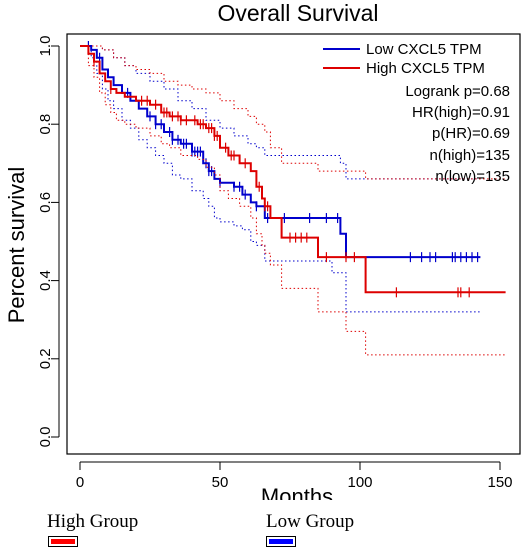 This screenshot has width=524, height=550. I want to click on stat-p-hr: p(HR)=0.69, so click(471, 133).